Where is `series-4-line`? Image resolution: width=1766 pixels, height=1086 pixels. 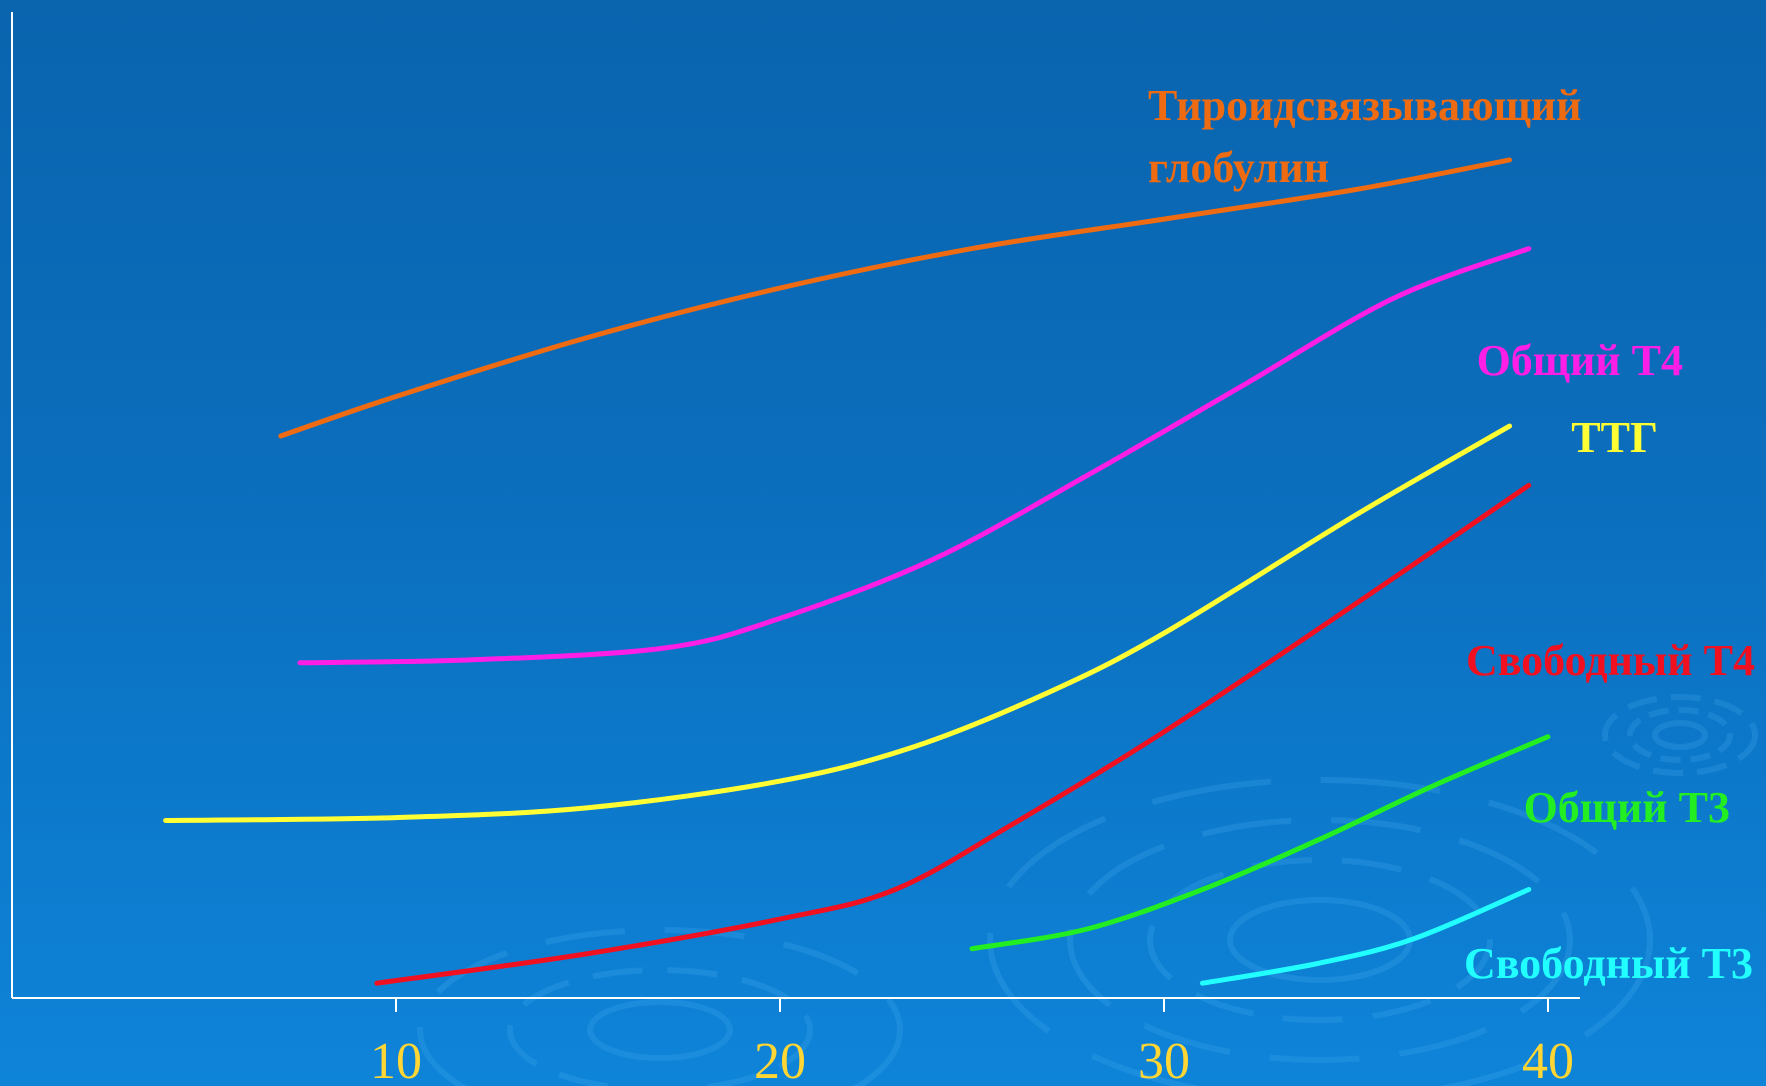
series-4-line is located at coordinates (1260, 843).